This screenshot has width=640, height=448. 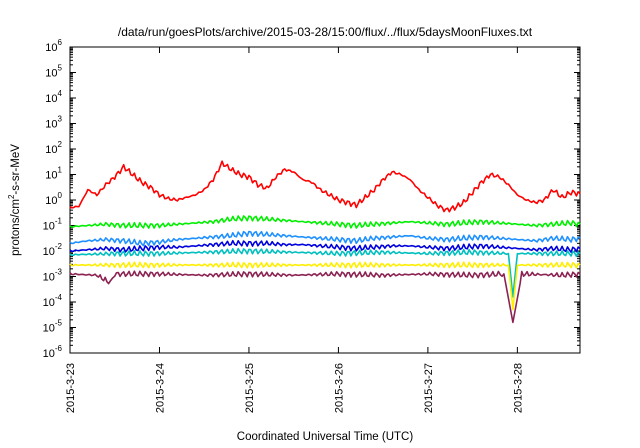 I want to click on y-axis-label: protons/cm2-s-sr-MeV, so click(x=14, y=200).